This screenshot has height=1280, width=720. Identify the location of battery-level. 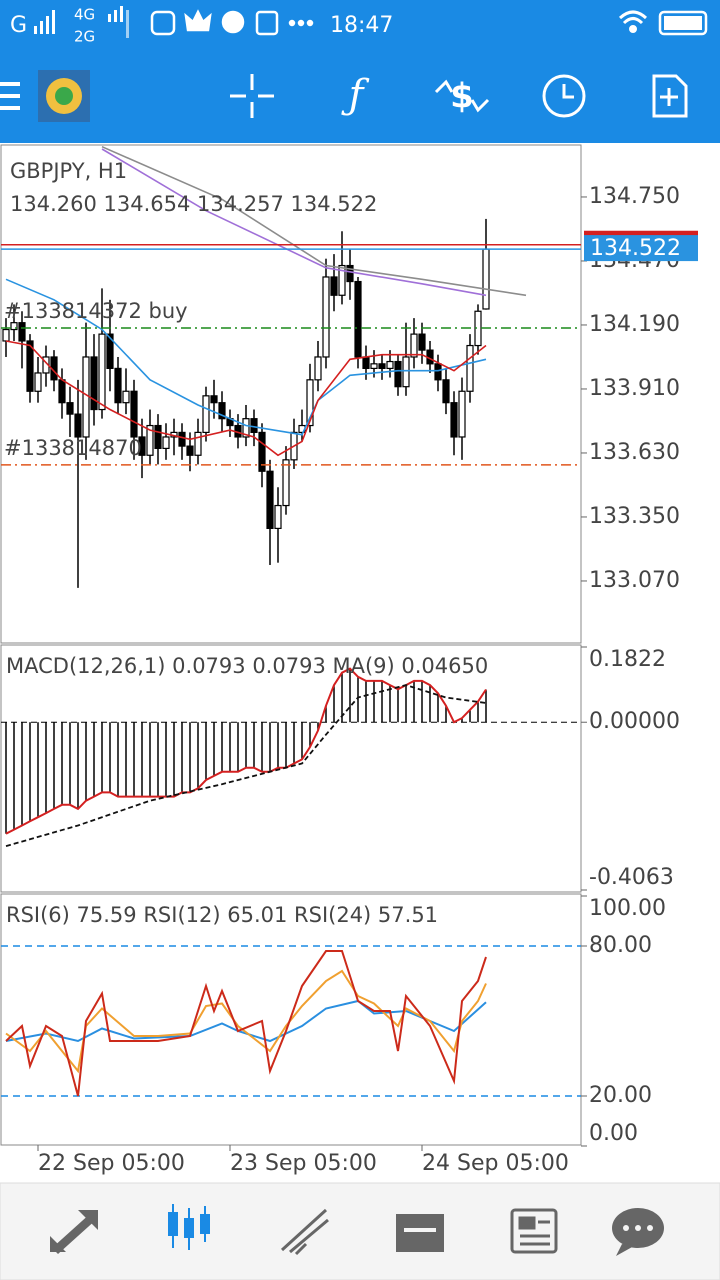
(683, 23).